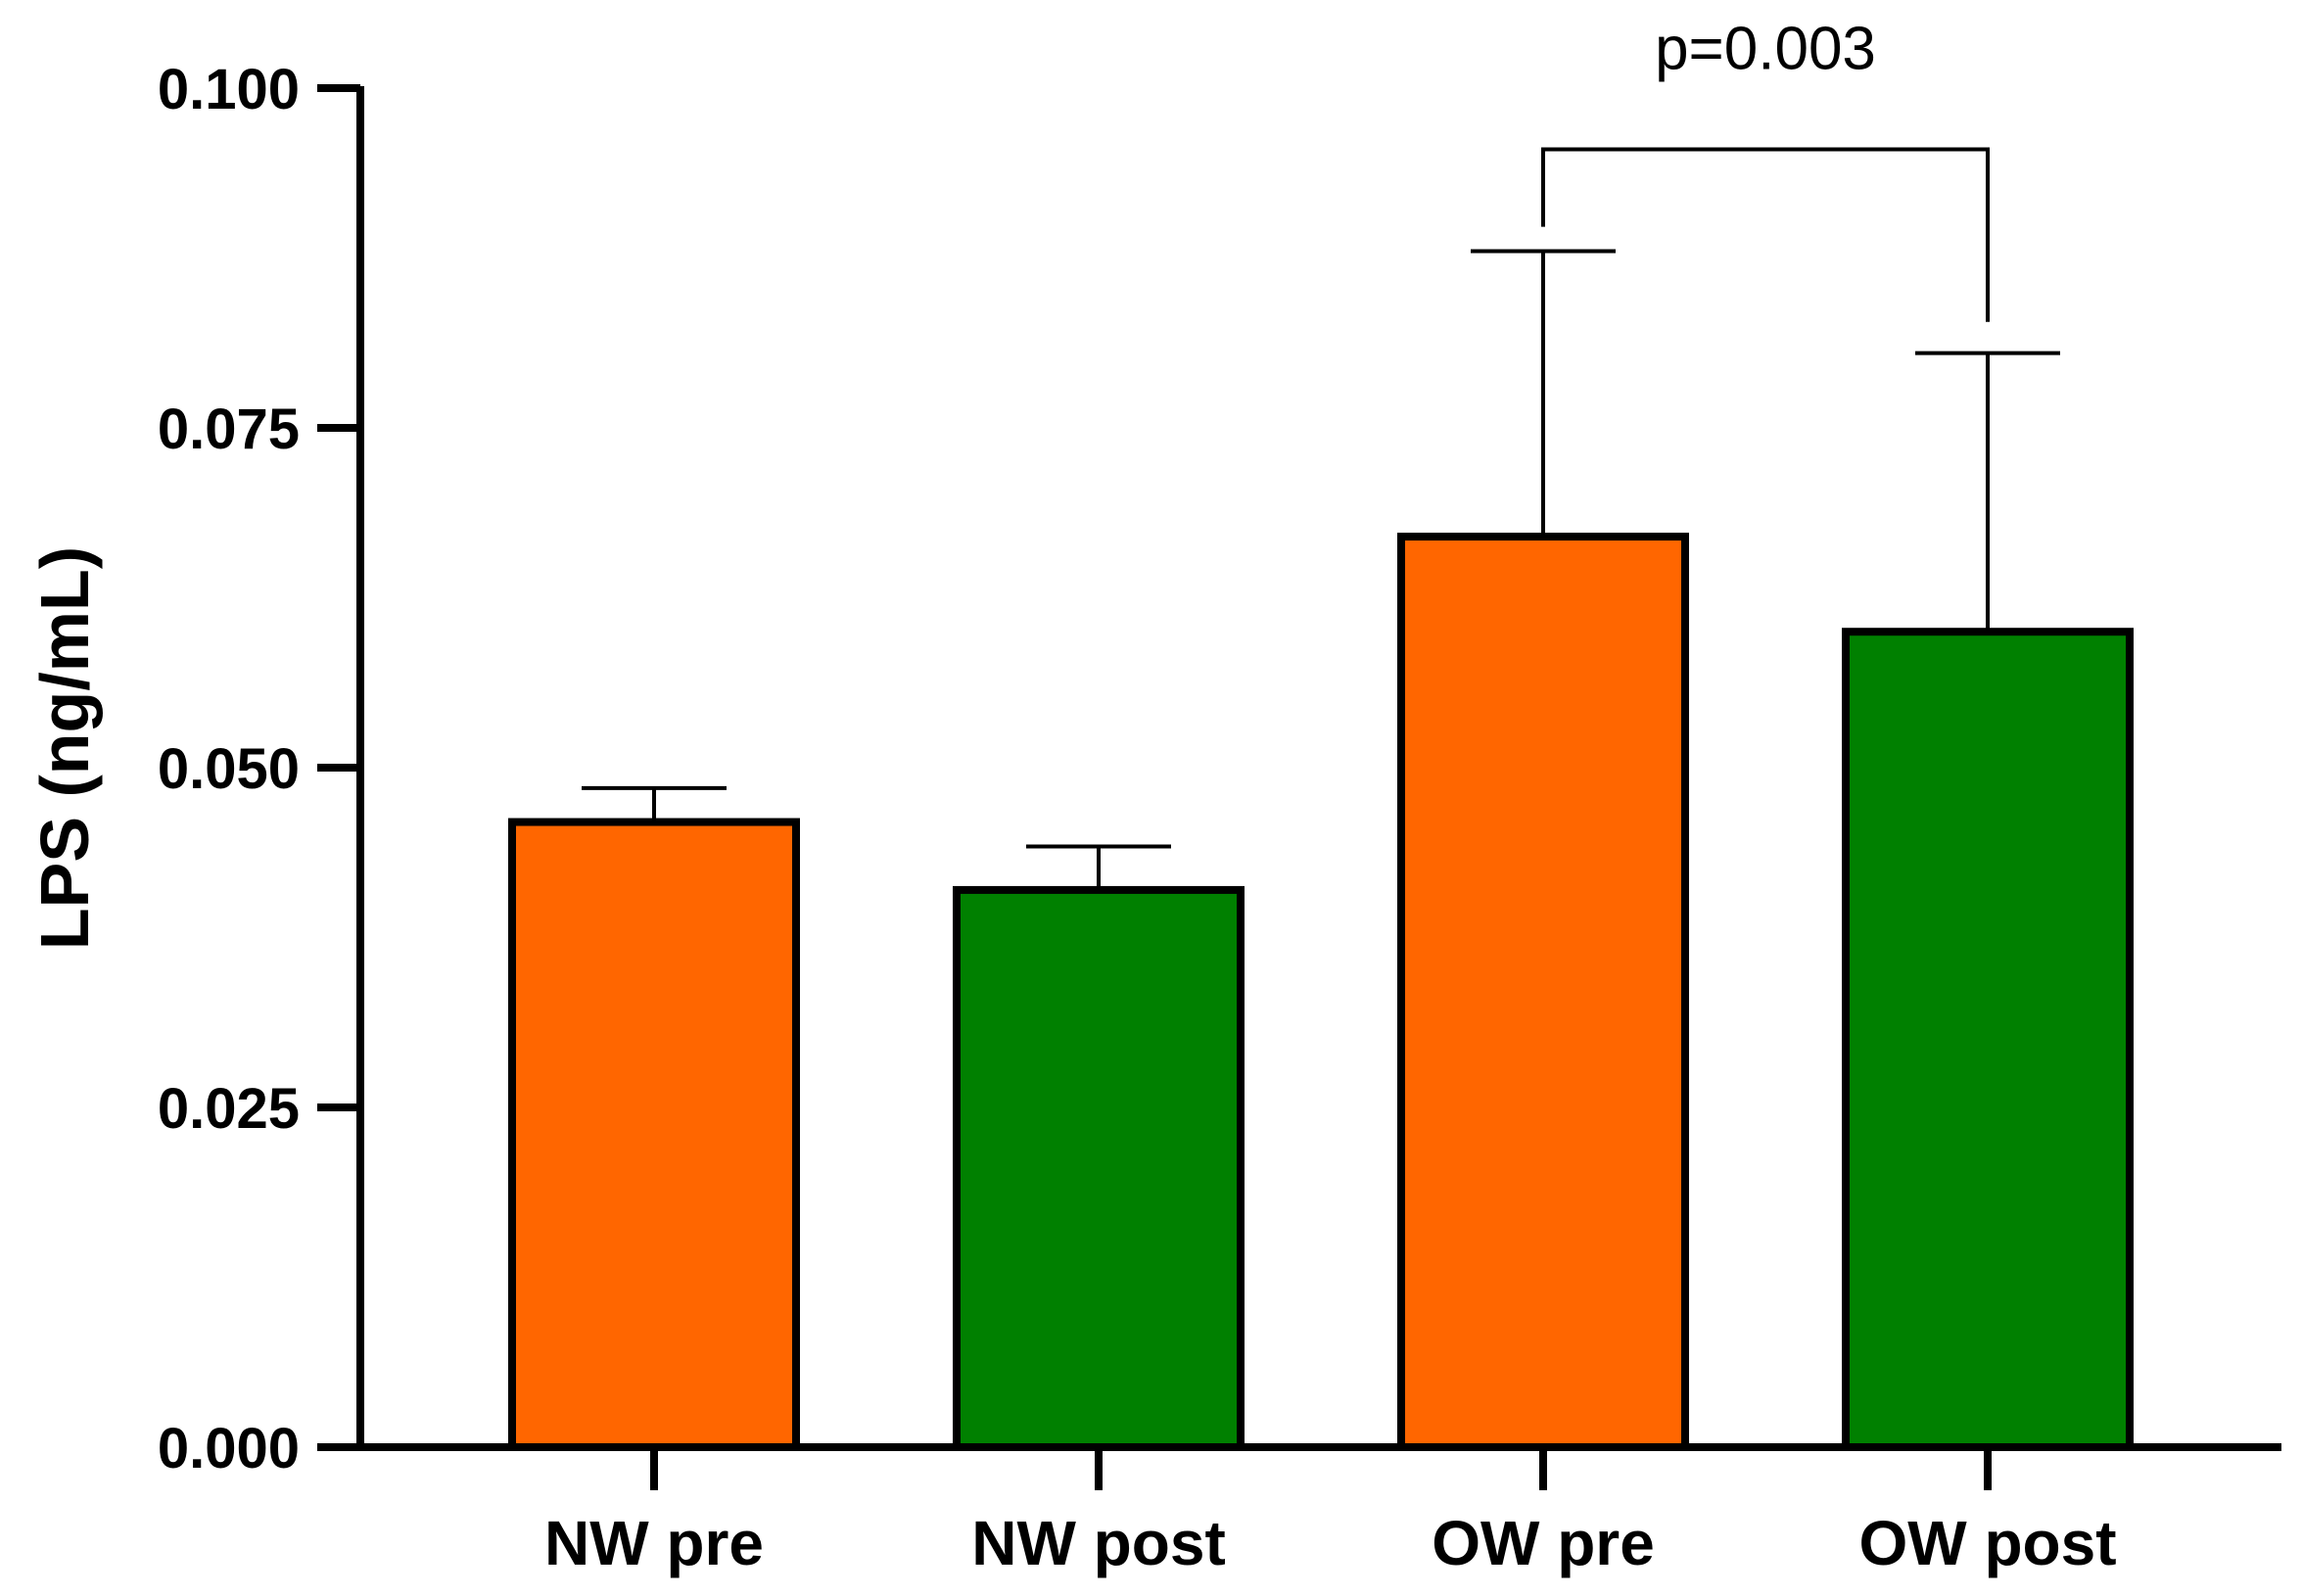  I want to click on bar-nw-pre, so click(654, 1134).